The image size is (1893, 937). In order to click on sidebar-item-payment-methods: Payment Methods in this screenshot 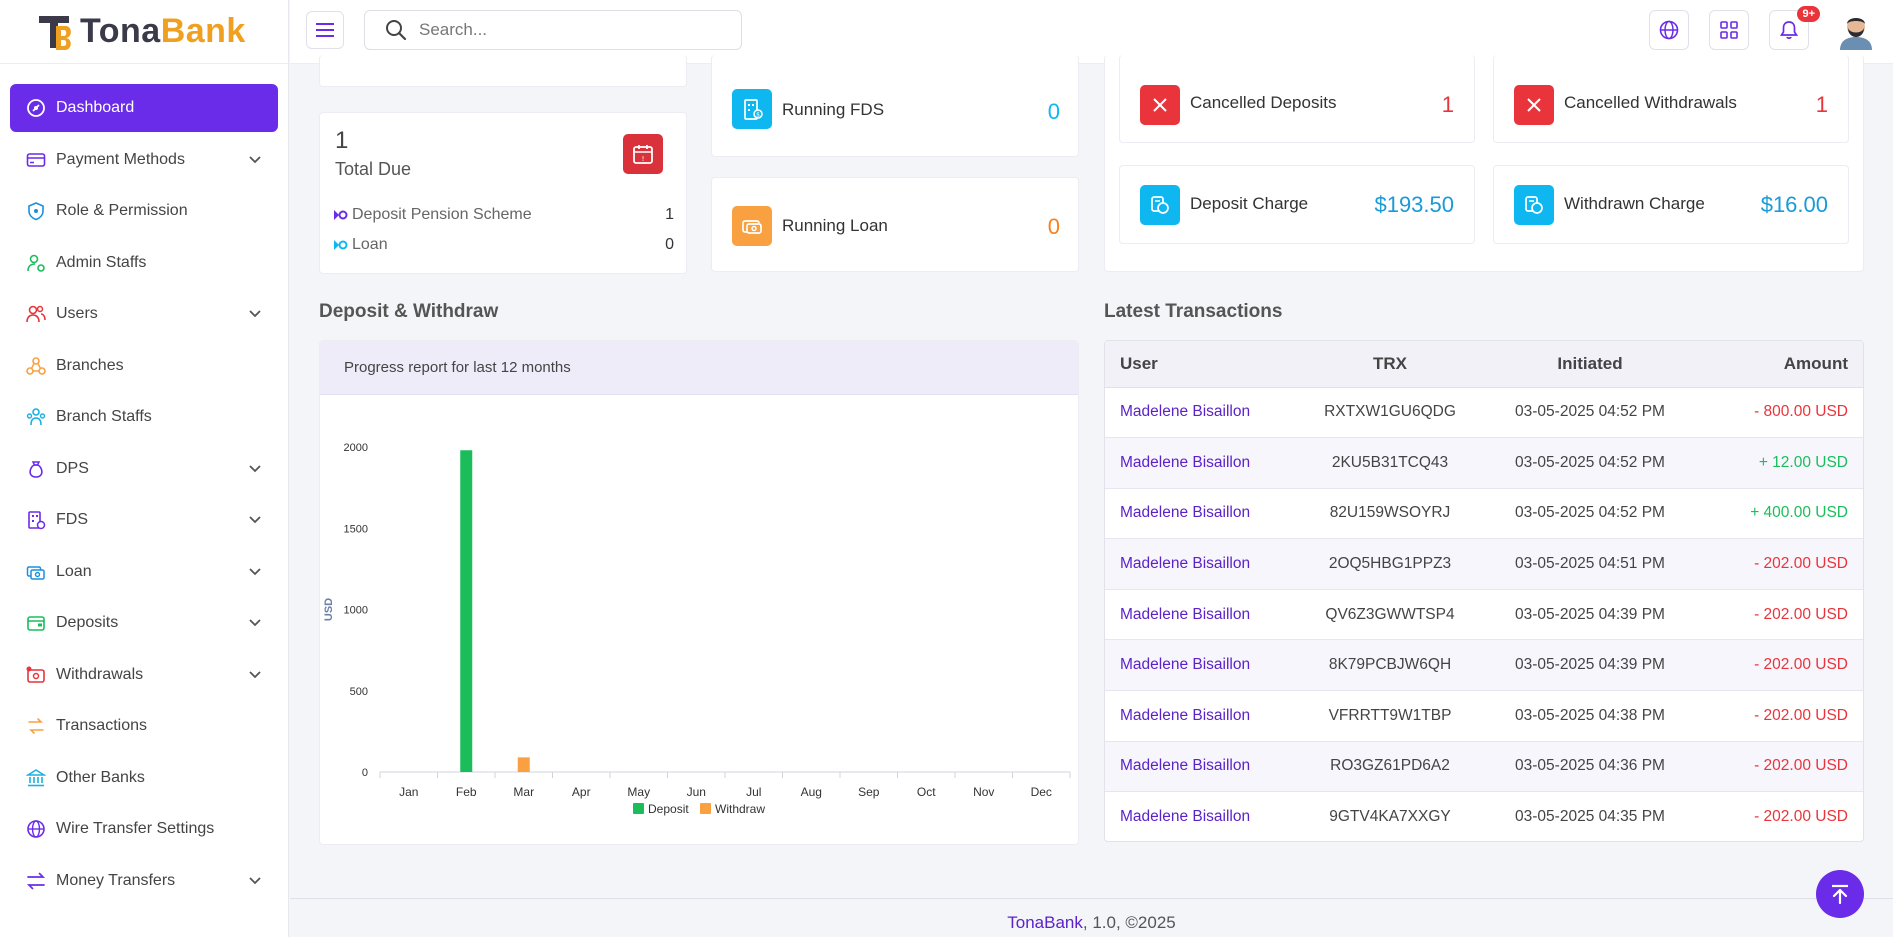, I will do `click(144, 160)`.